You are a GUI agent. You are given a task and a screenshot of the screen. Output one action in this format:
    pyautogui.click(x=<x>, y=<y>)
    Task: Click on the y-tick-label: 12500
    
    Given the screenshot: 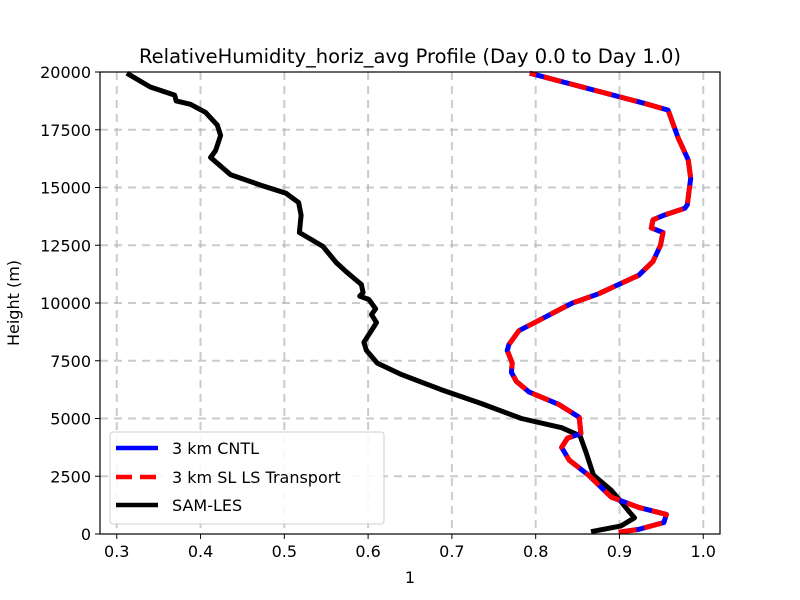 What is the action you would take?
    pyautogui.click(x=65, y=245)
    